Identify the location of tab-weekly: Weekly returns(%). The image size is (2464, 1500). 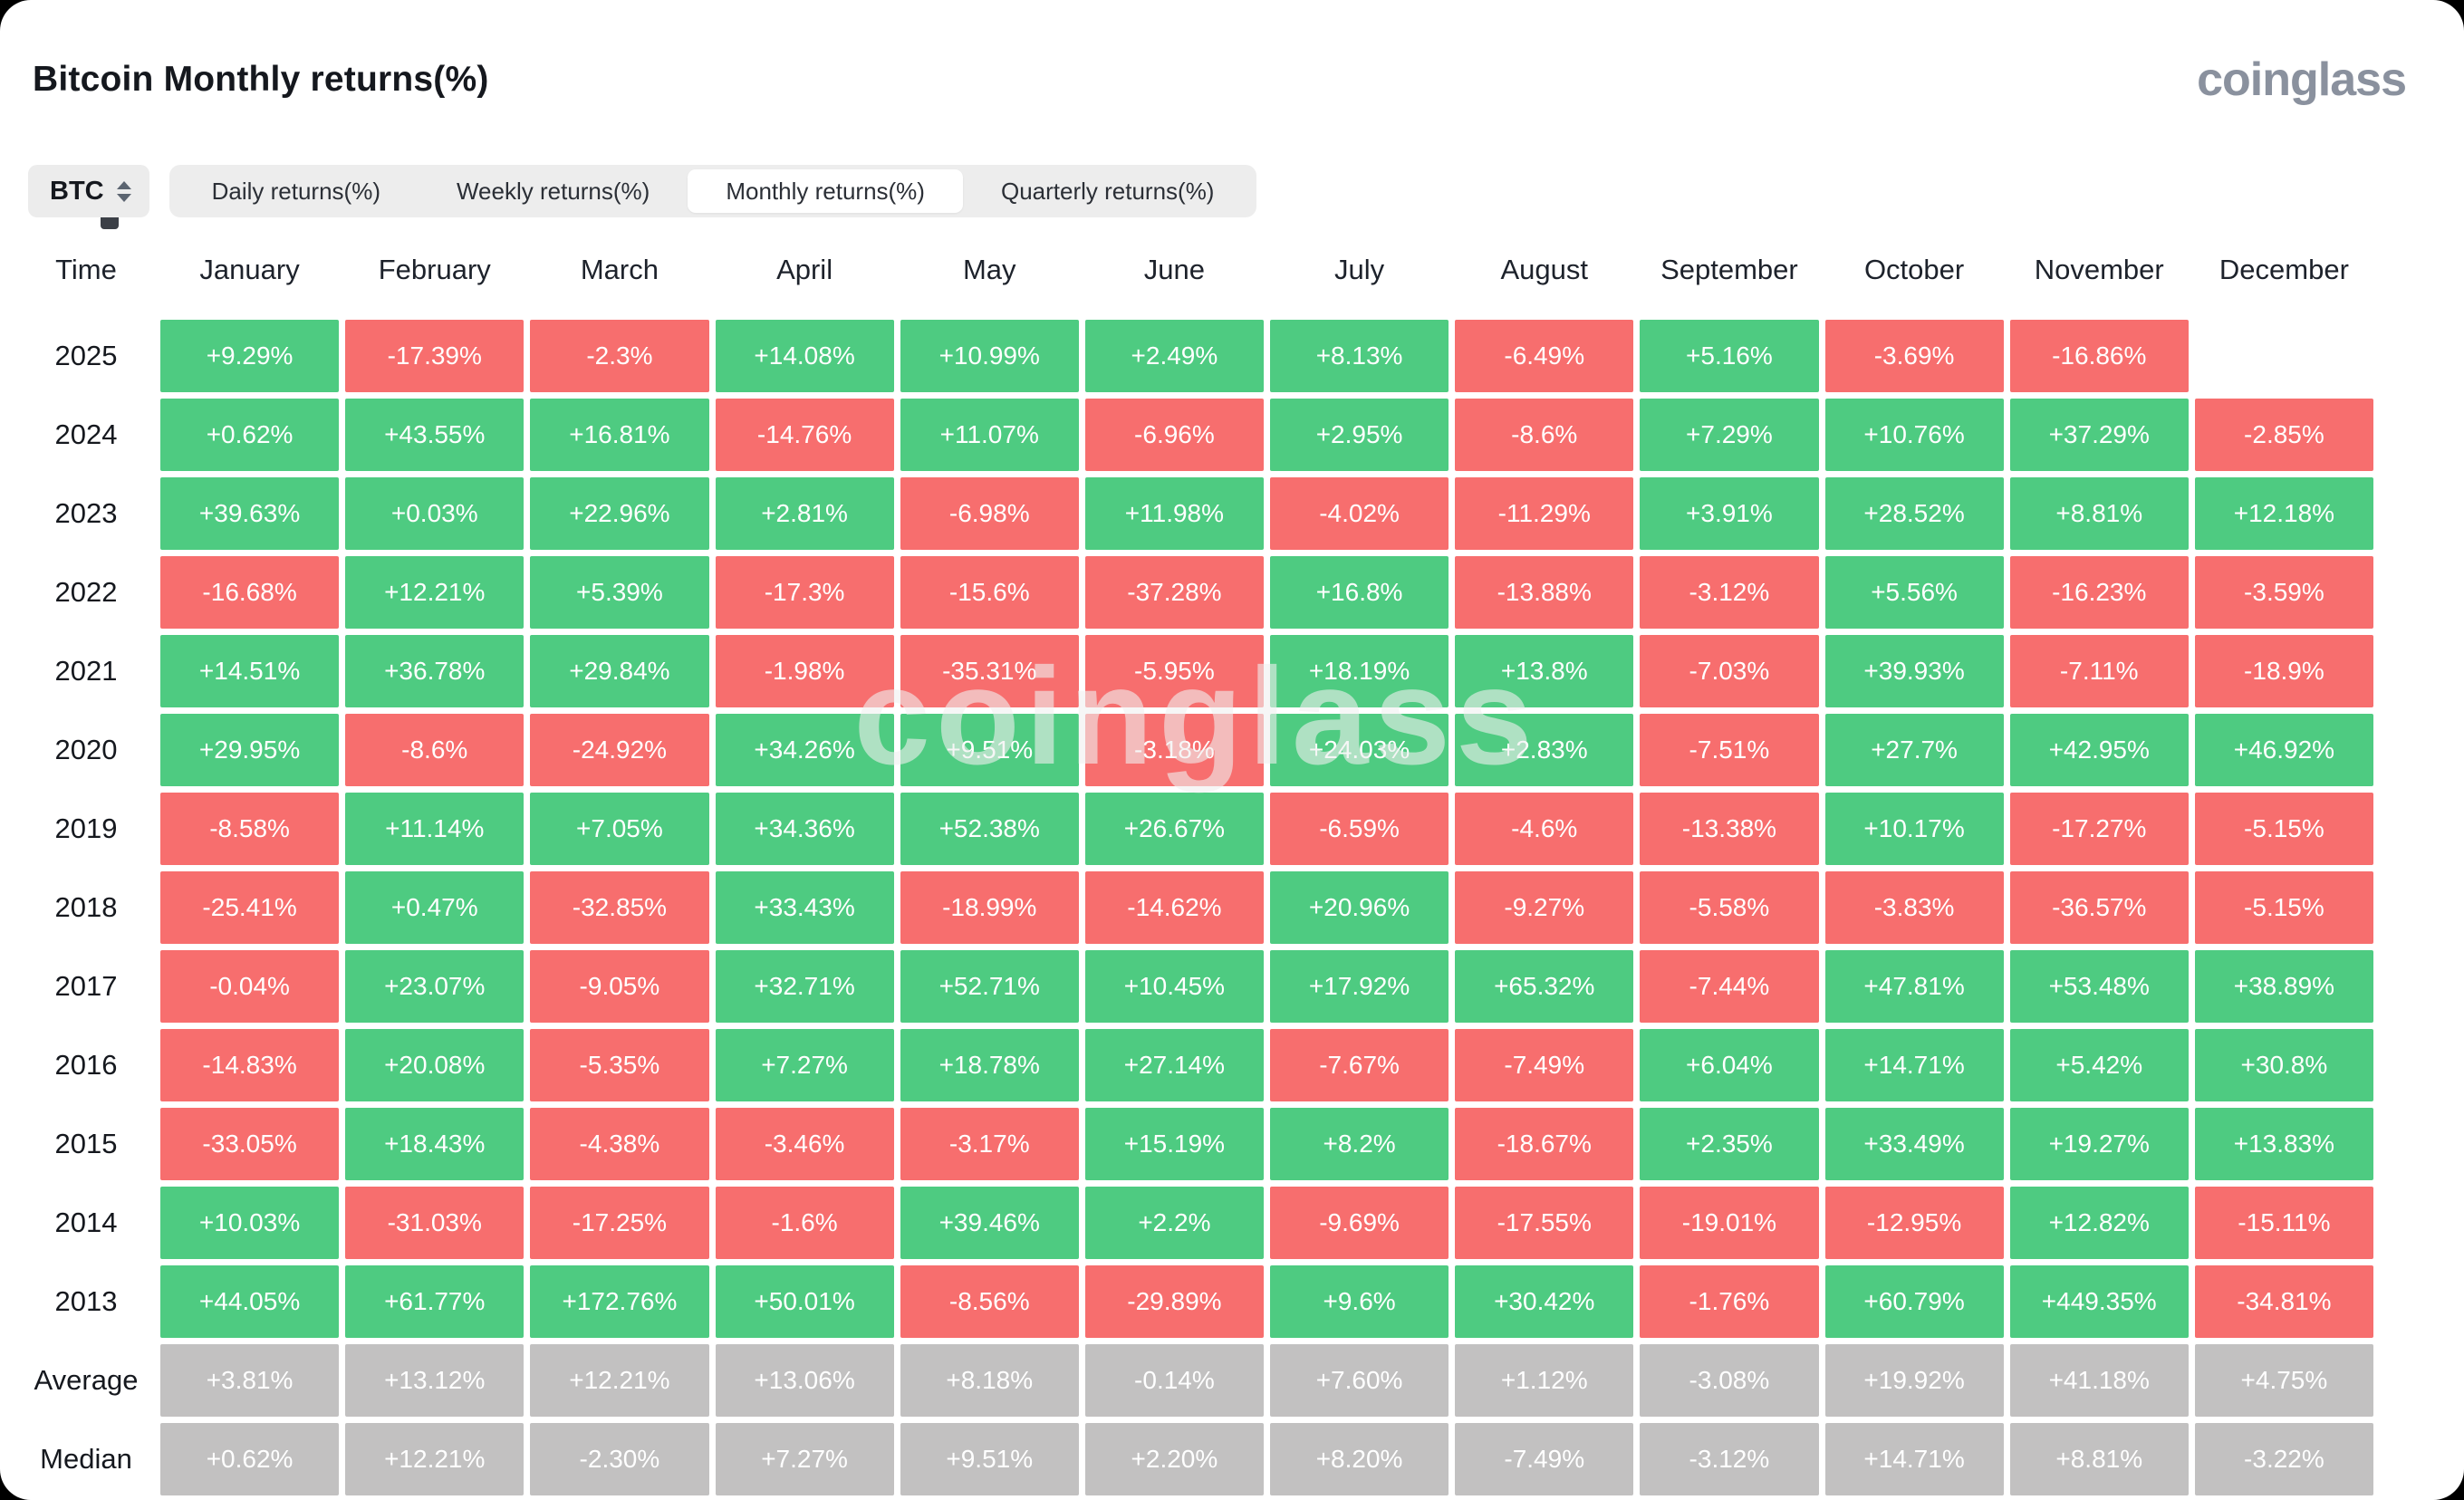
(553, 191).